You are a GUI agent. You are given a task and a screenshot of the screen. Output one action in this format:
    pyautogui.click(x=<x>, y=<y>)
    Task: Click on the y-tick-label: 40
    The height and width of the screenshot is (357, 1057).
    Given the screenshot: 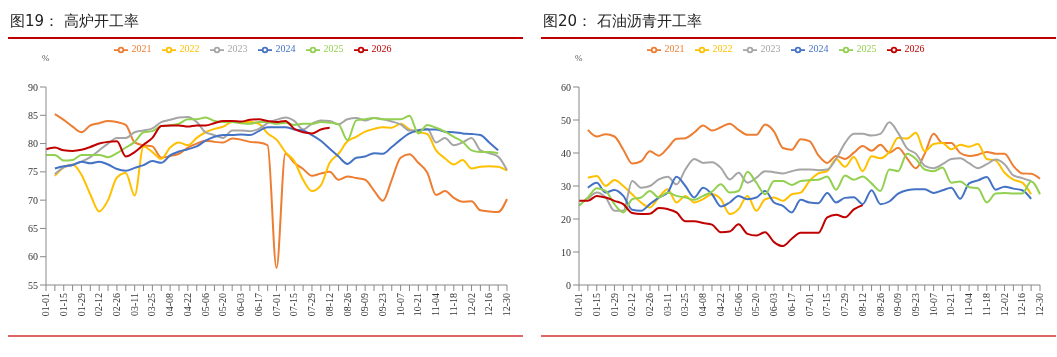 What is the action you would take?
    pyautogui.click(x=566, y=153)
    